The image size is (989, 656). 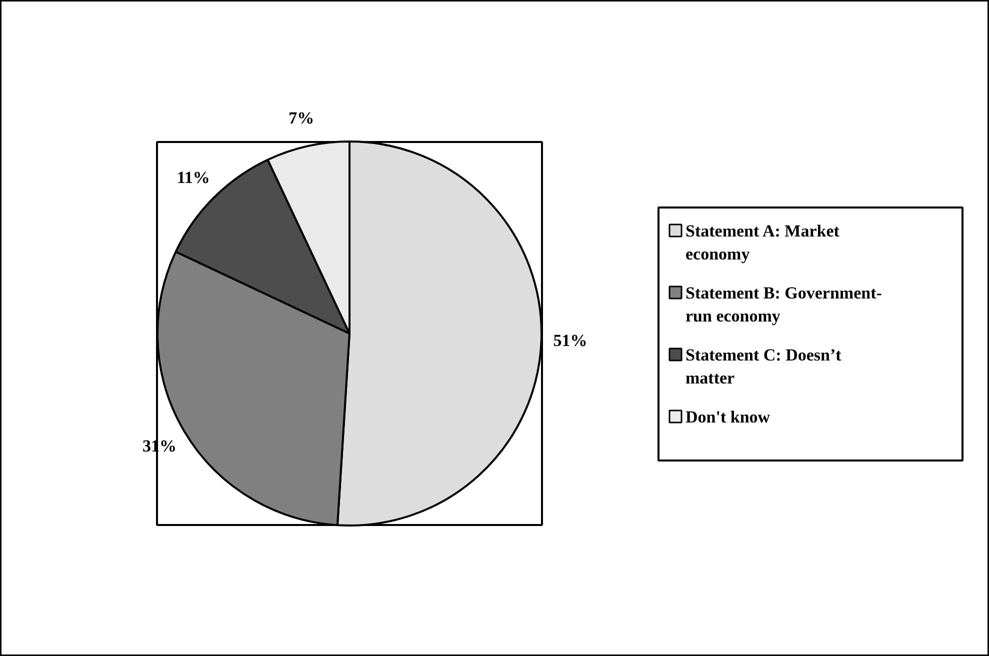 What do you see at coordinates (301, 118) in the screenshot?
I see `data-label: 7%` at bounding box center [301, 118].